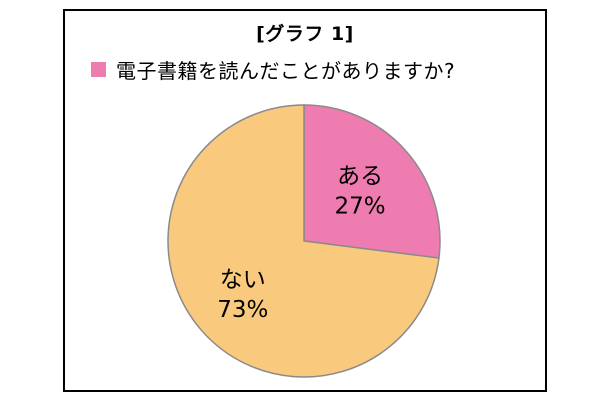 The image size is (610, 400). What do you see at coordinates (360, 207) in the screenshot?
I see `slice-value-label: 27%` at bounding box center [360, 207].